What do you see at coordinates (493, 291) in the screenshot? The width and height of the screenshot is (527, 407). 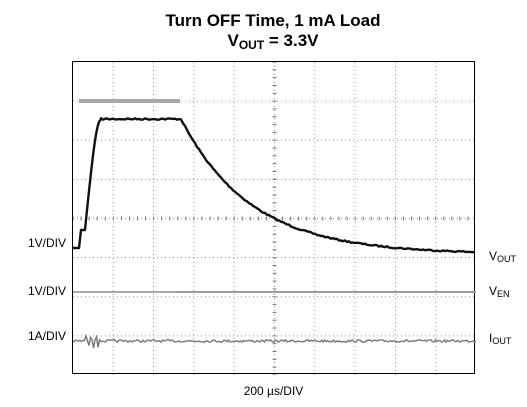 I see `legend-ven-main: V` at bounding box center [493, 291].